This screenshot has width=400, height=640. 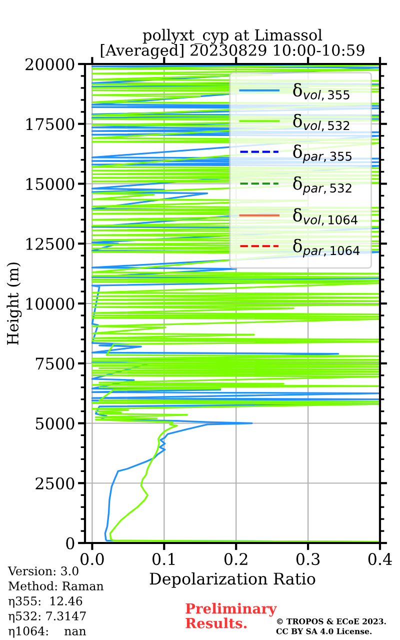 I want to click on x-tick-label: 0.2, so click(x=236, y=559).